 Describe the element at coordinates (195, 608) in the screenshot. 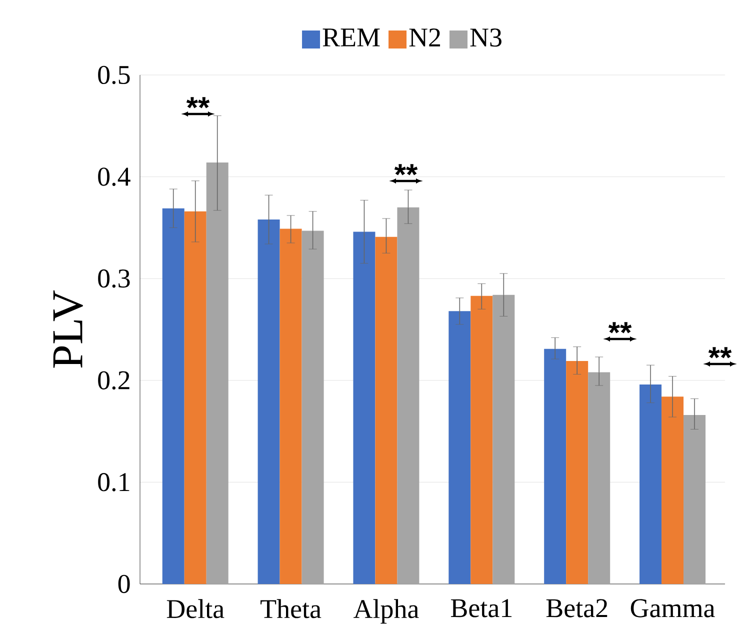

I see `x-tick-label: Delta` at that location.